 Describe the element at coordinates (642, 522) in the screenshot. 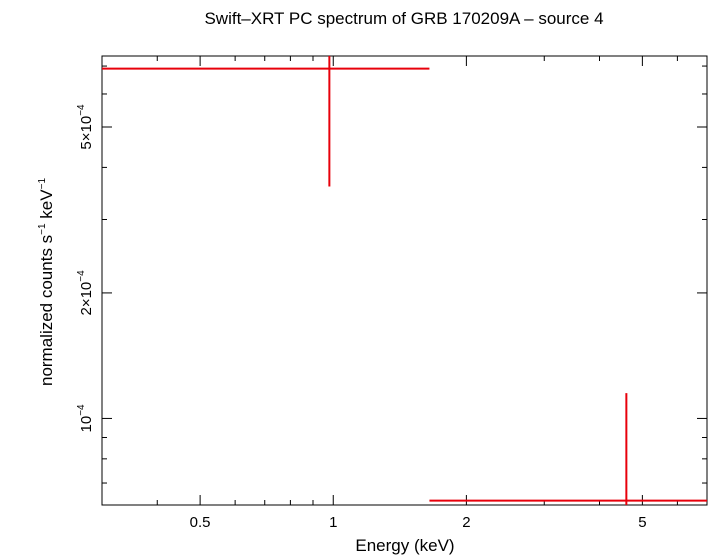

I see `x-tick-label: 5` at that location.